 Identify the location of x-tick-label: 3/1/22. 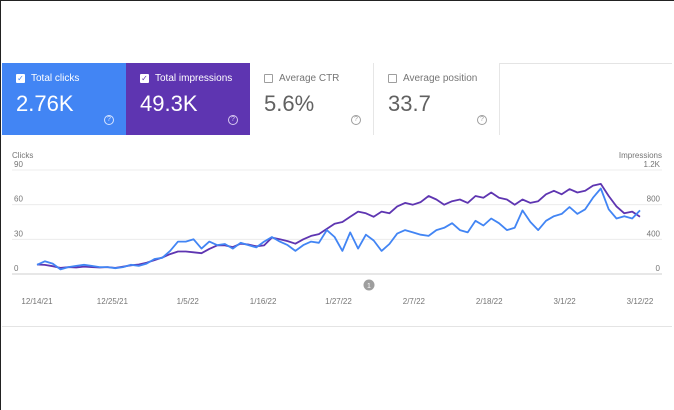
(565, 301).